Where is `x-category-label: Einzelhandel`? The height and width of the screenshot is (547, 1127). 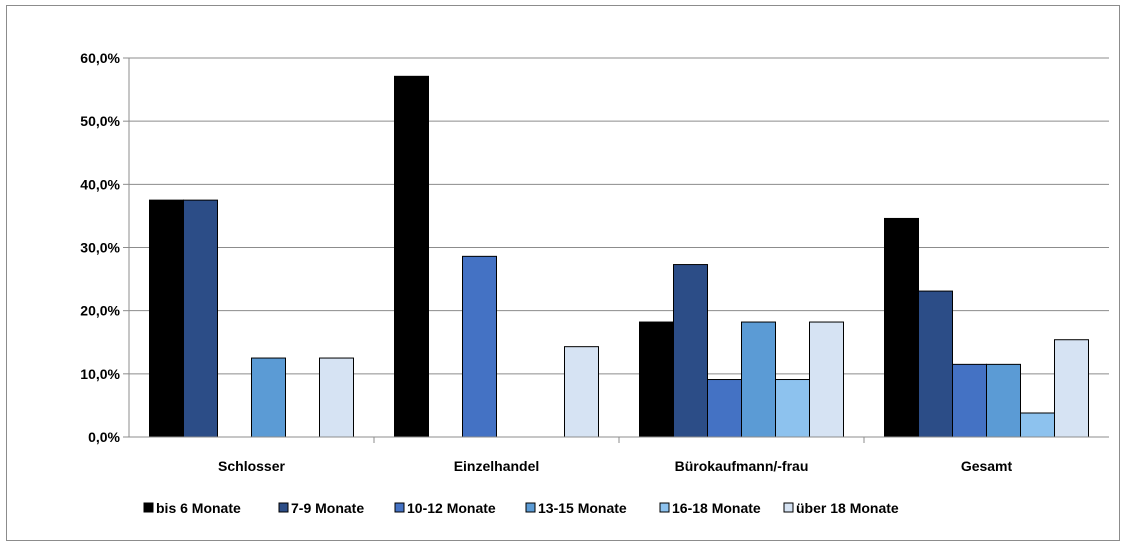 x-category-label: Einzelhandel is located at coordinates (497, 466).